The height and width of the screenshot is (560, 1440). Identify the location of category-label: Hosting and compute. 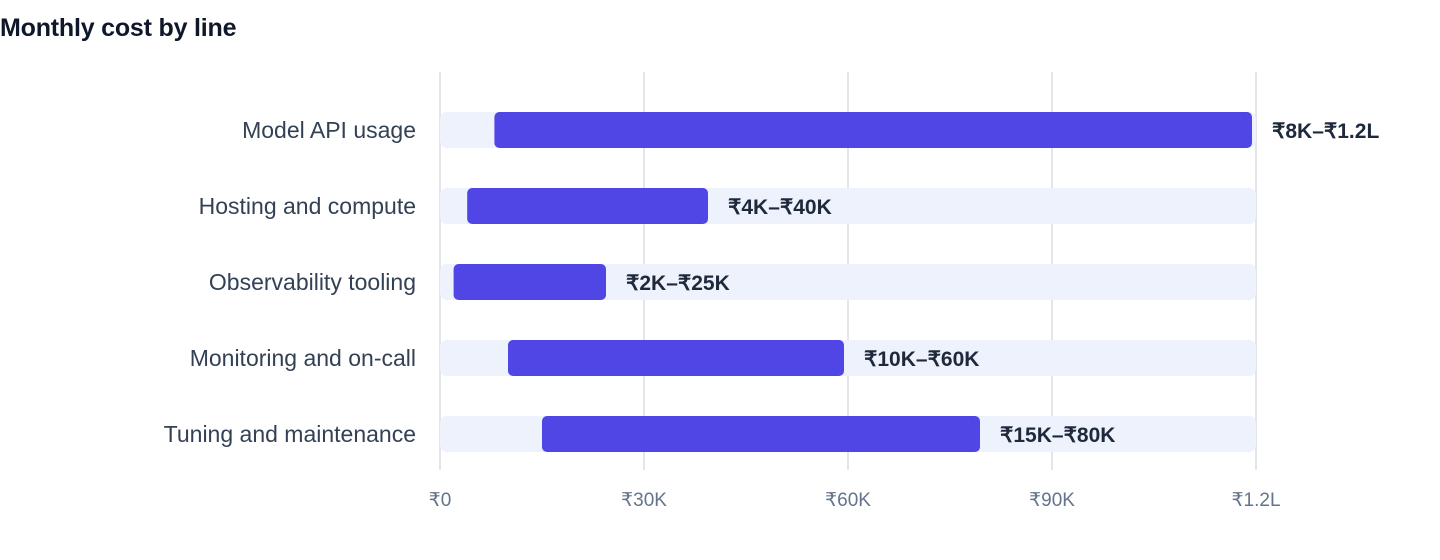
(307, 206).